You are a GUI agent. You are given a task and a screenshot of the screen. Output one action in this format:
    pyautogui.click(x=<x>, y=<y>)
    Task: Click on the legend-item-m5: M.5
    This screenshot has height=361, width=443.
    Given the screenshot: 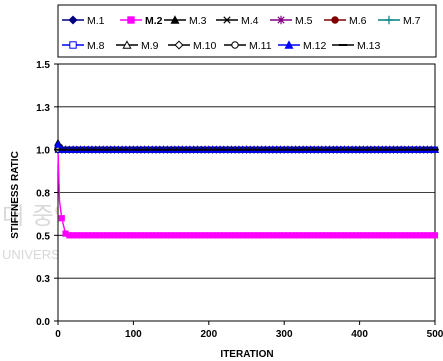 What is the action you would take?
    pyautogui.click(x=291, y=21)
    